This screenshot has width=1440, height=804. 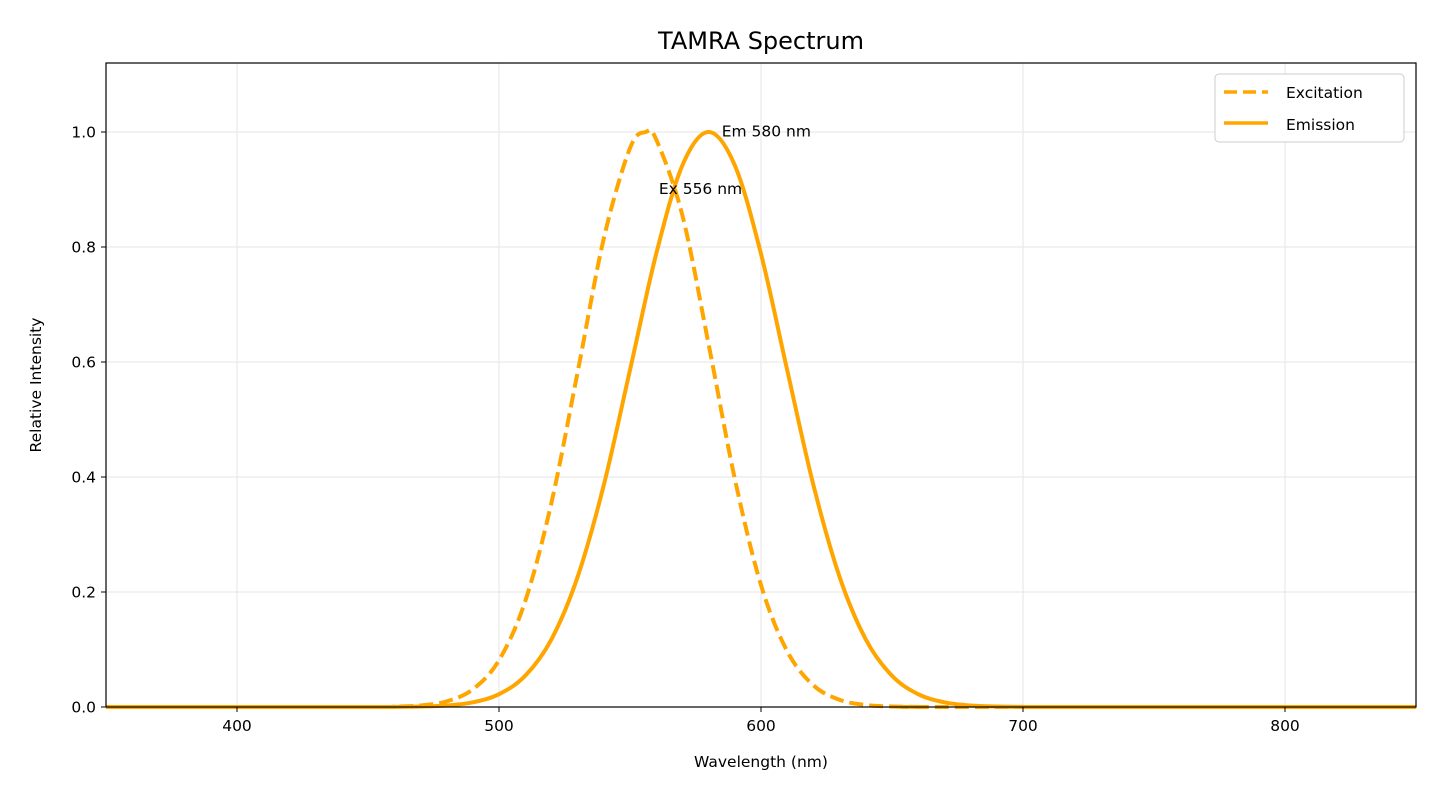 I want to click on legend: Excitation Emission, so click(x=1309, y=108).